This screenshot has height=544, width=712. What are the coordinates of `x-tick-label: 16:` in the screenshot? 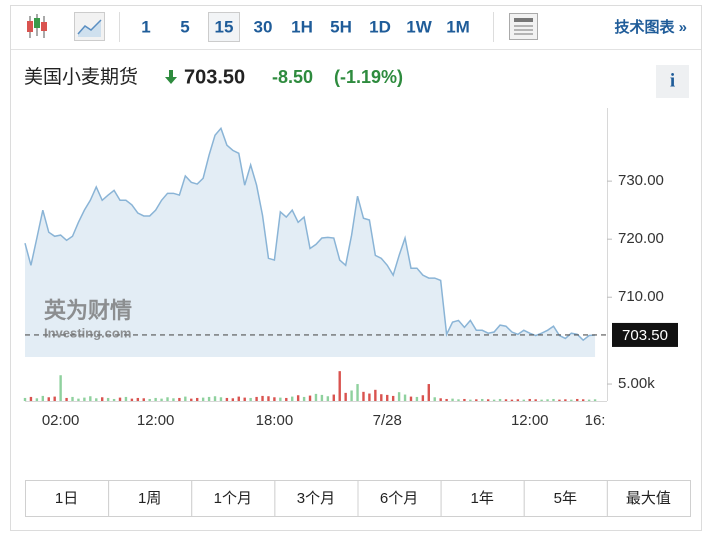 It's located at (595, 420).